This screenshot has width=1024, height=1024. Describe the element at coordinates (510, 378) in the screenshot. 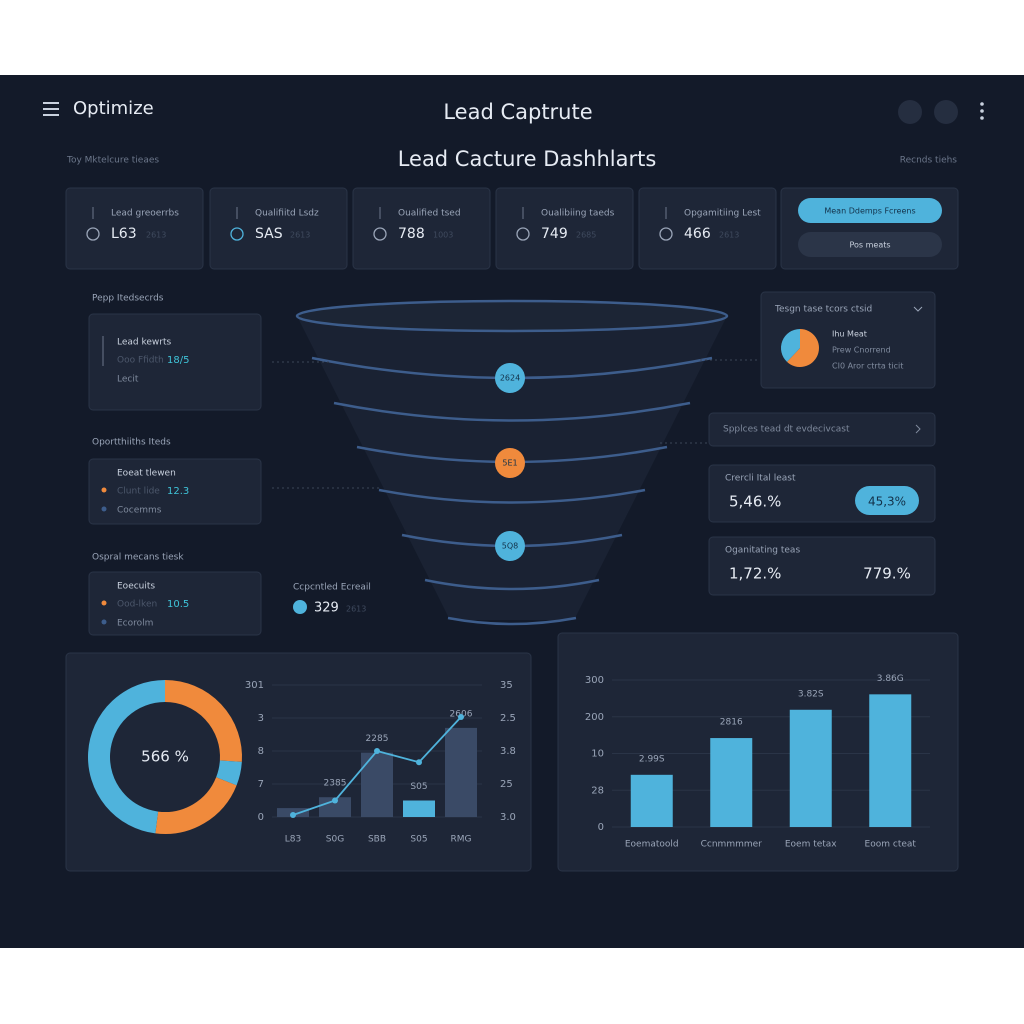

I see `funnel-marker-label: 2624` at that location.